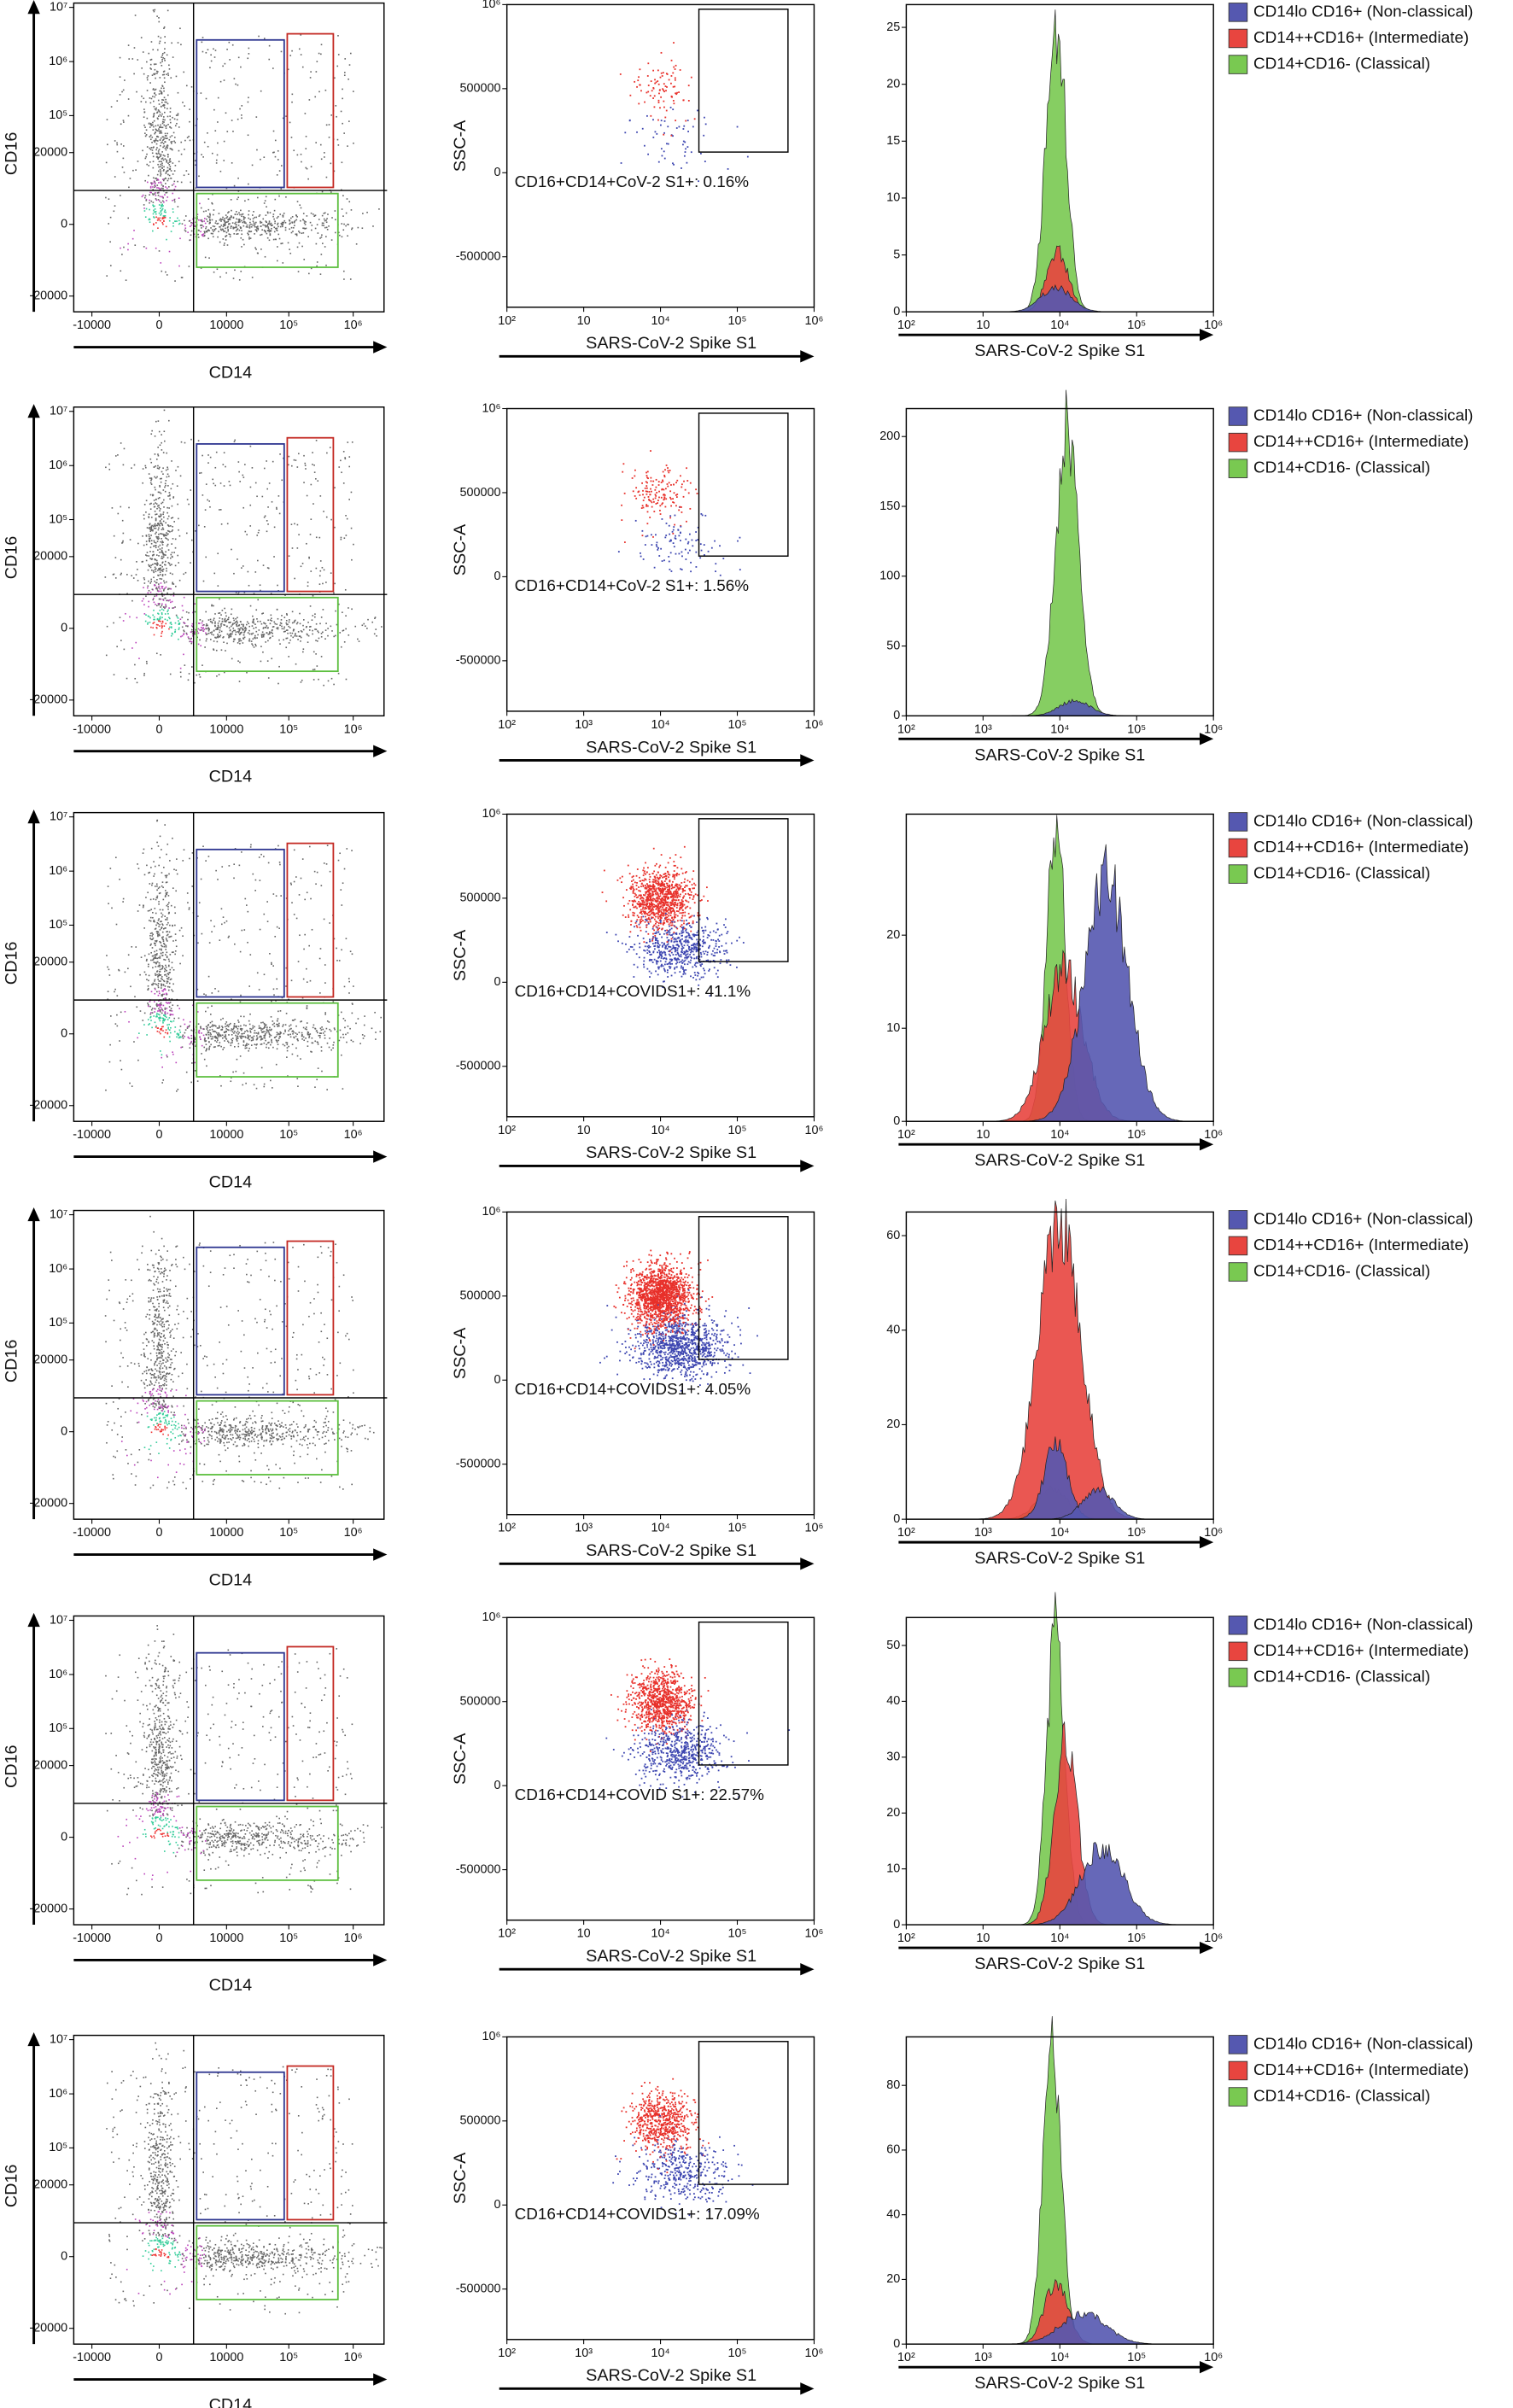  What do you see at coordinates (507, 321) in the screenshot?
I see `x-tick-label: 10²` at bounding box center [507, 321].